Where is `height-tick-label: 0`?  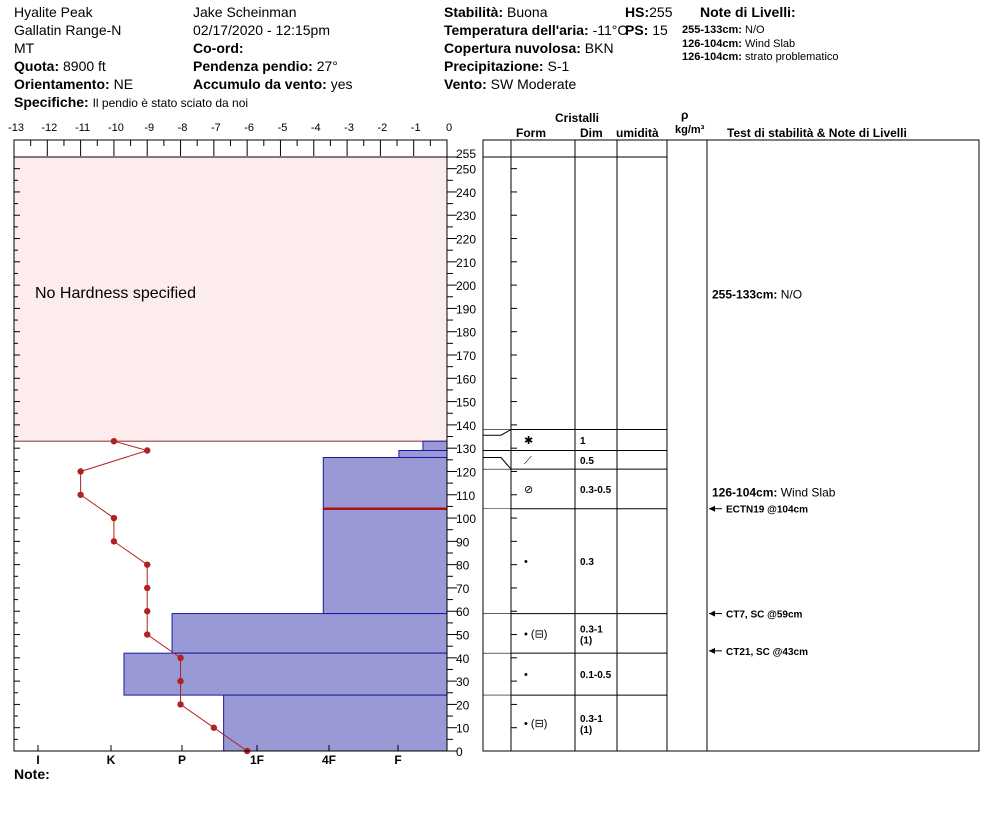
height-tick-label: 0 is located at coordinates (459, 752).